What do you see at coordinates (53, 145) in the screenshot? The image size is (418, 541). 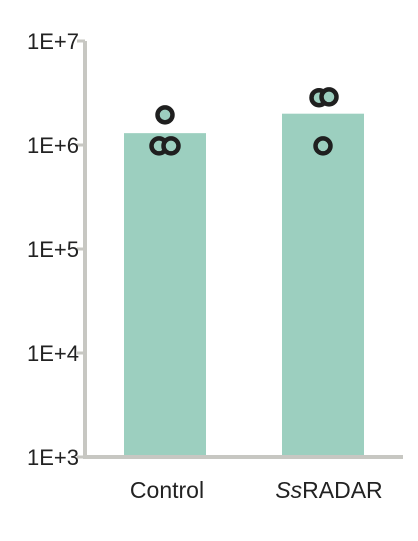 I see `y-tick-label-3: 1E+6` at bounding box center [53, 145].